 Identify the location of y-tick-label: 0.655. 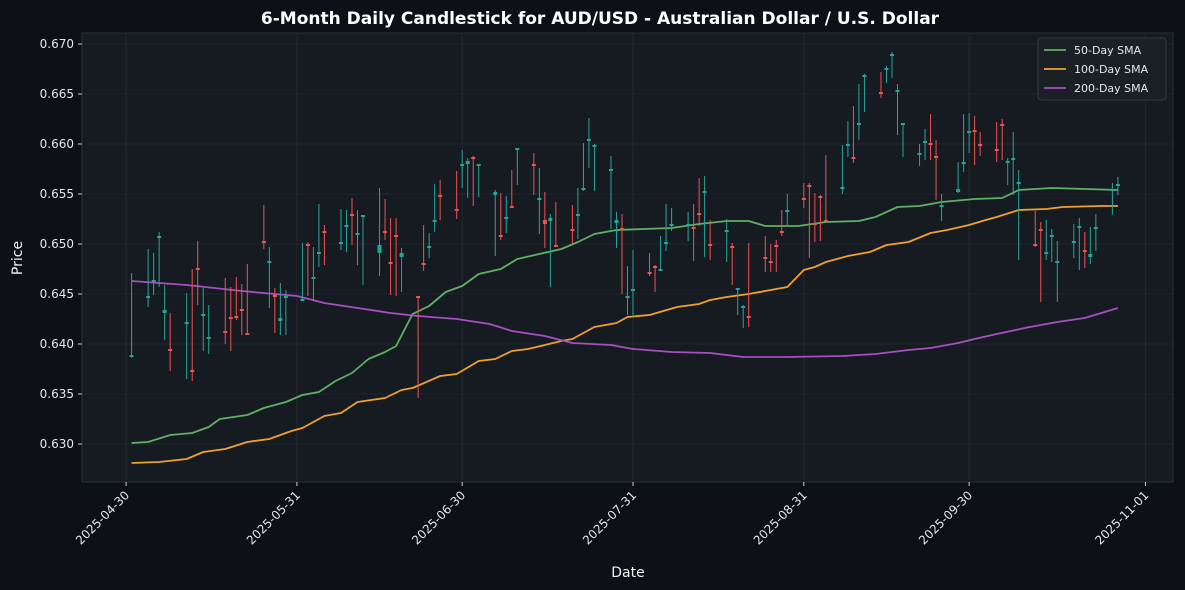
(57, 194).